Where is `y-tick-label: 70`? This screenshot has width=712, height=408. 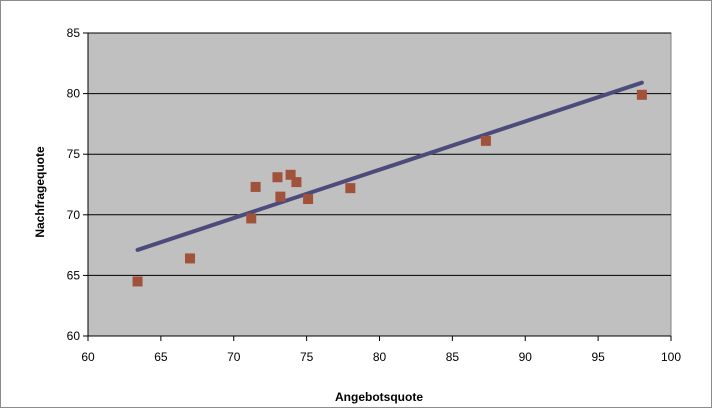
y-tick-label: 70 is located at coordinates (74, 215).